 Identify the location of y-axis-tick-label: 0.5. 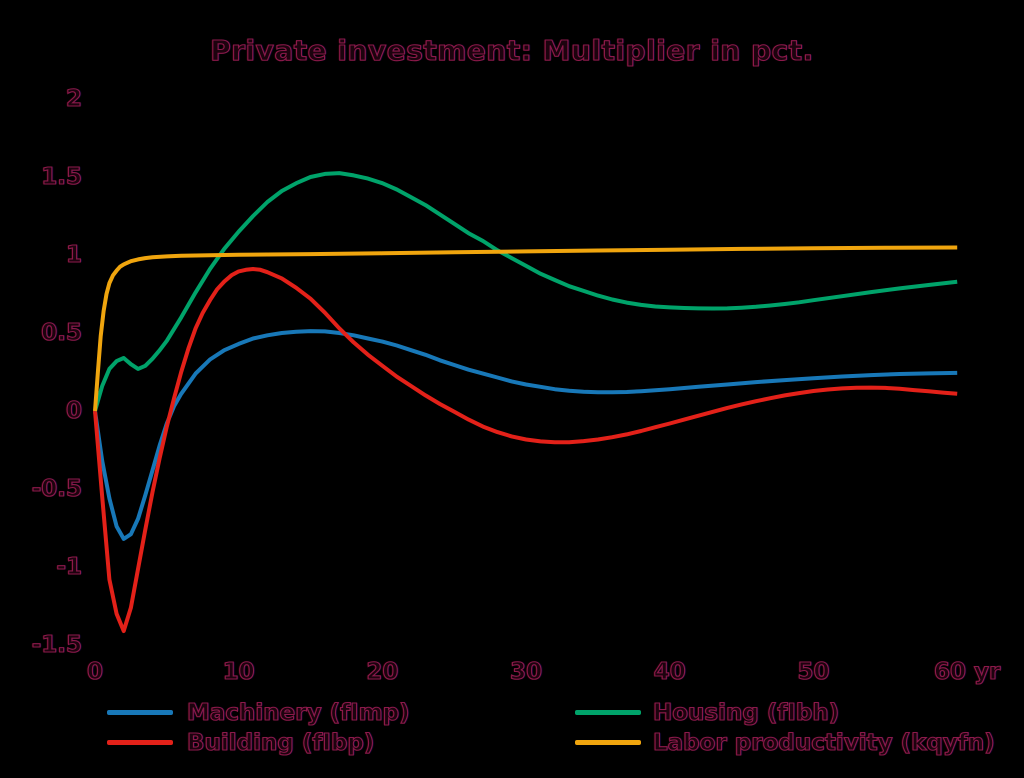
(62, 332).